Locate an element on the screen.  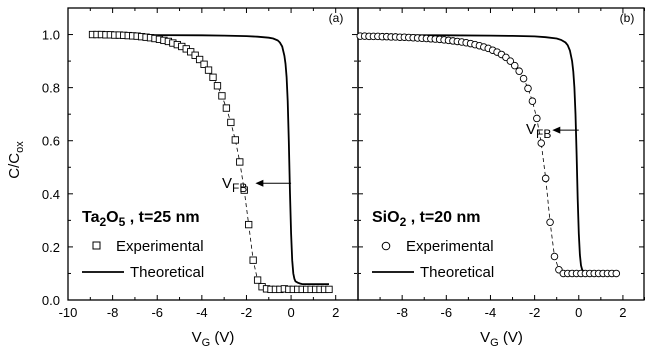
y-tick-label: 0.8 is located at coordinates (51, 88).